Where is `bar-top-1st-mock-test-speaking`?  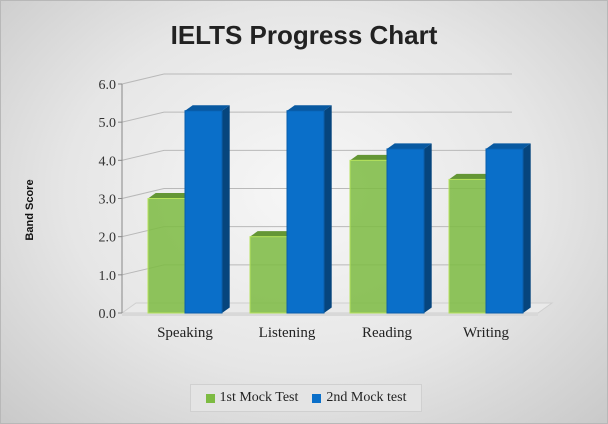 bar-top-1st-mock-test-speaking is located at coordinates (170, 196).